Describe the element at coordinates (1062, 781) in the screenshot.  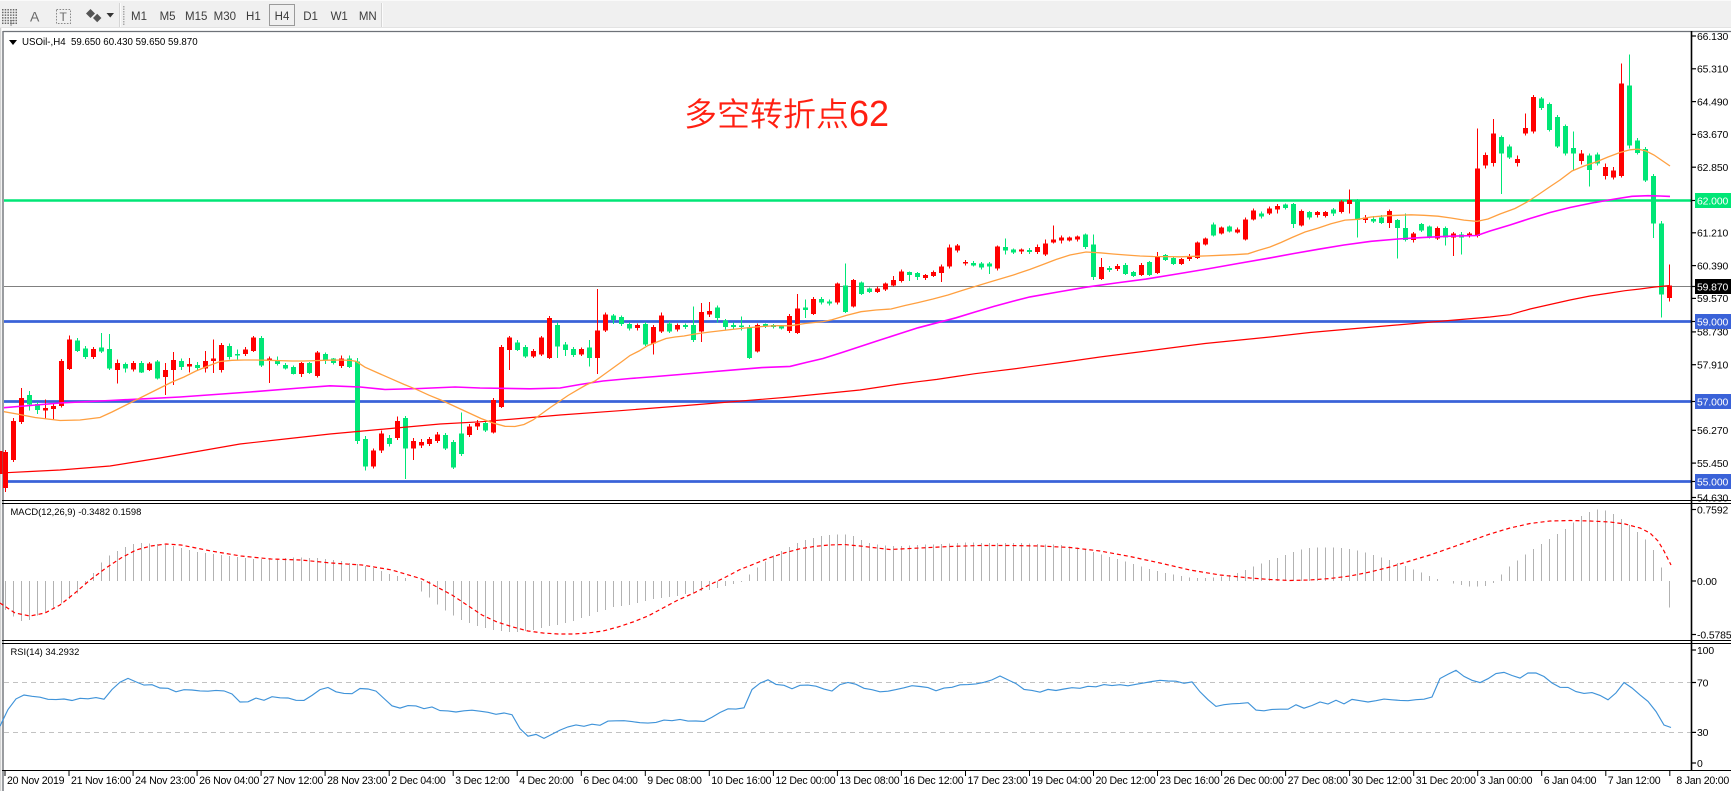
I see `svg-text: 19 Dec 04:00` at that location.